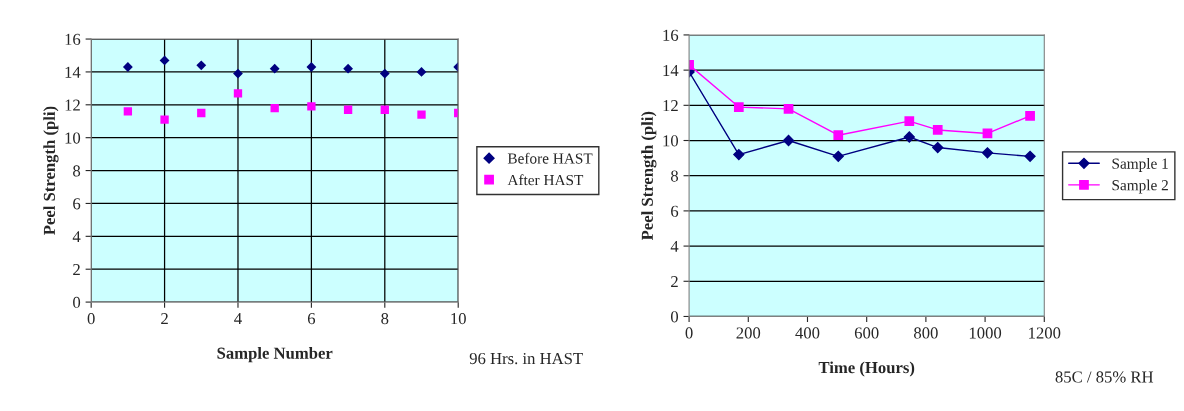 This screenshot has height=411, width=1184. What do you see at coordinates (238, 319) in the screenshot?
I see `x-tick-label: 4` at bounding box center [238, 319].